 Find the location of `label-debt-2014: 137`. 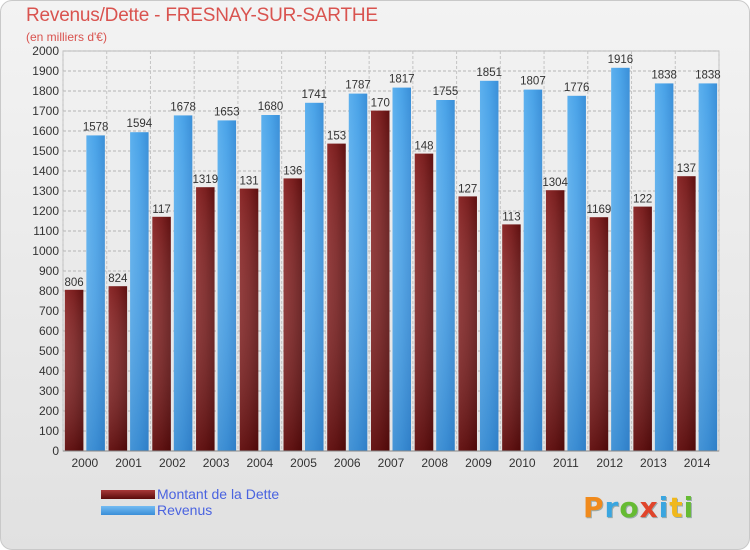

label-debt-2014: 137 is located at coordinates (686, 169).